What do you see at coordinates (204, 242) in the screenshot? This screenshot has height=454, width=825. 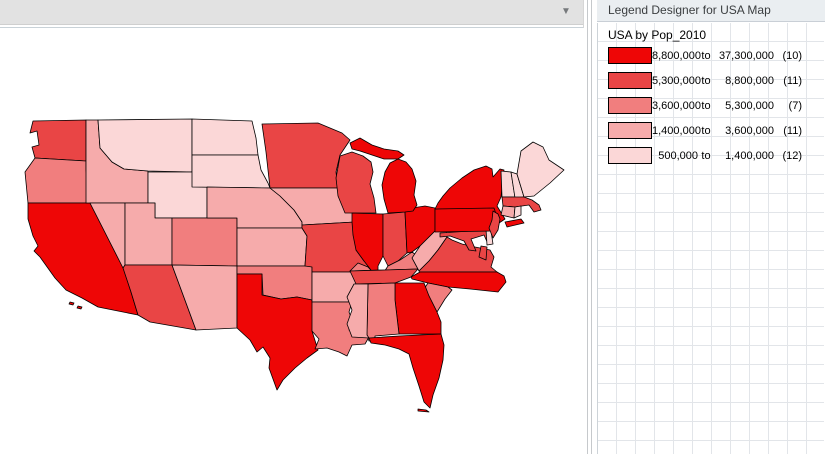 I see `state-CO` at bounding box center [204, 242].